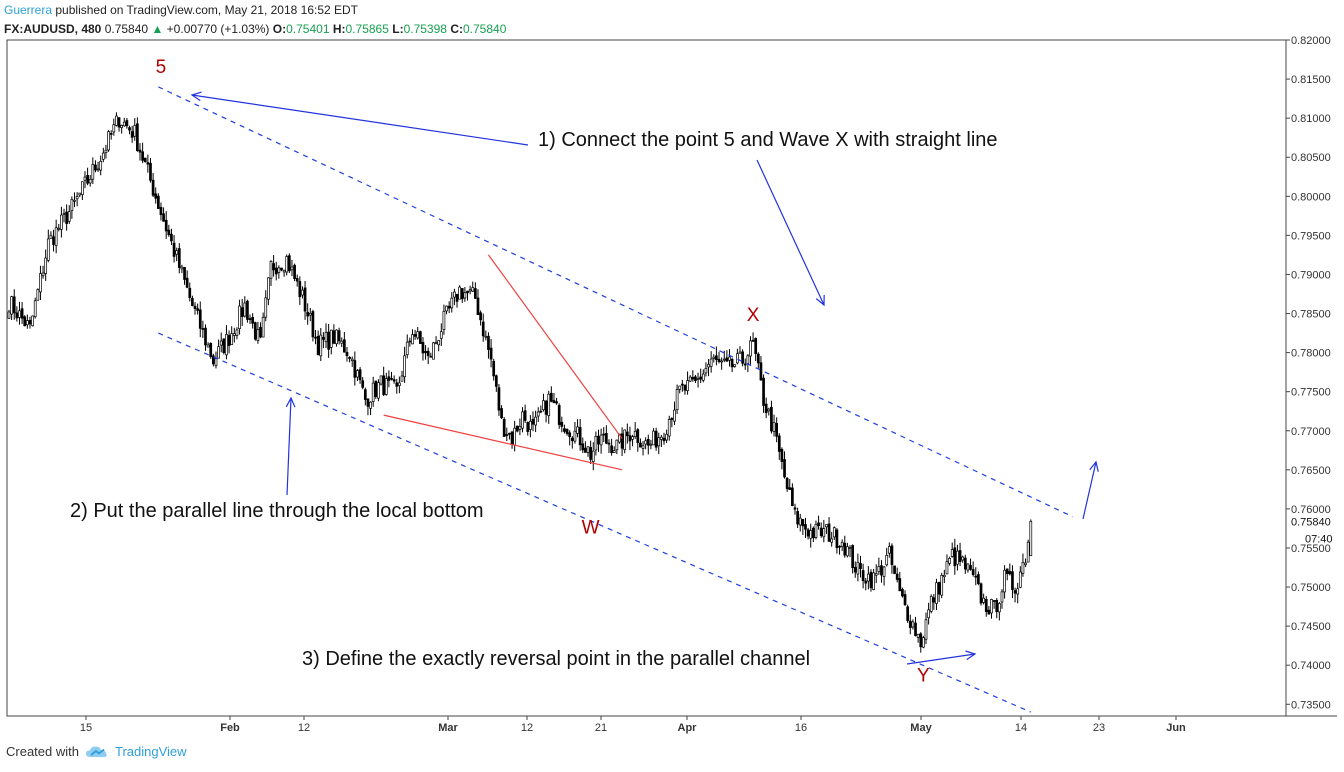 This screenshot has height=772, width=1344. What do you see at coordinates (1311, 393) in the screenshot?
I see `y-tick-label: 0.77500` at bounding box center [1311, 393].